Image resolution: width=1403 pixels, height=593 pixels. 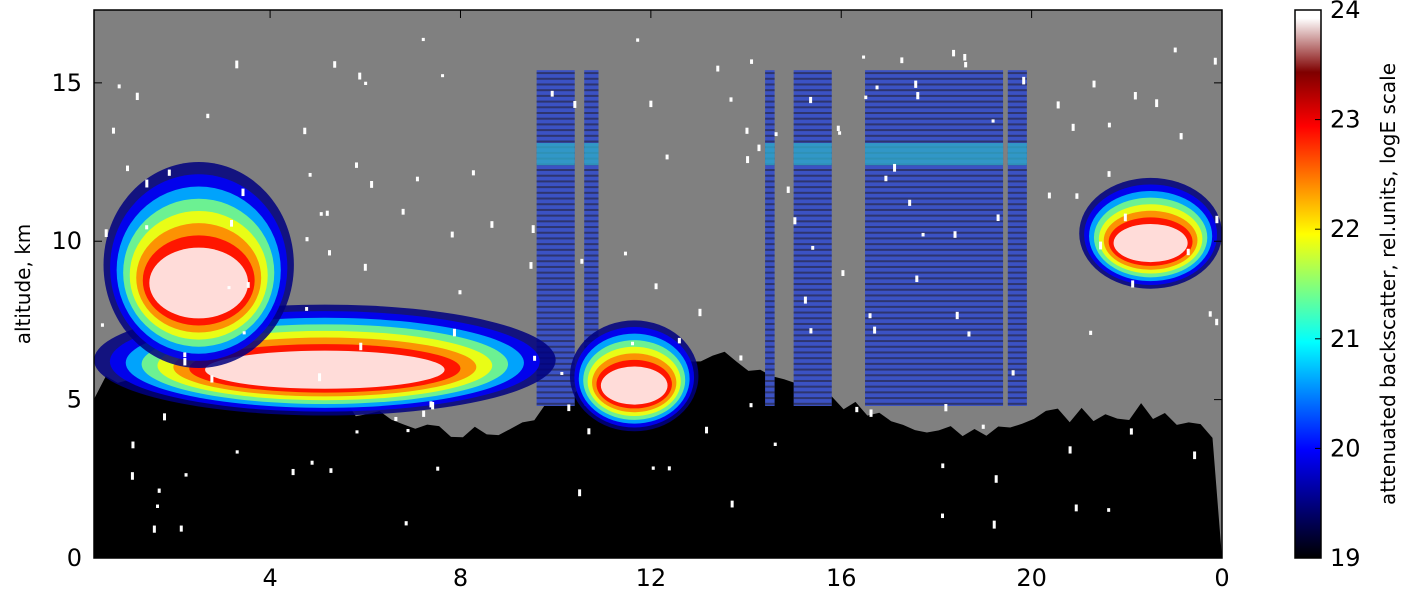 I want to click on x-tick-label: 8, so click(x=460, y=578).